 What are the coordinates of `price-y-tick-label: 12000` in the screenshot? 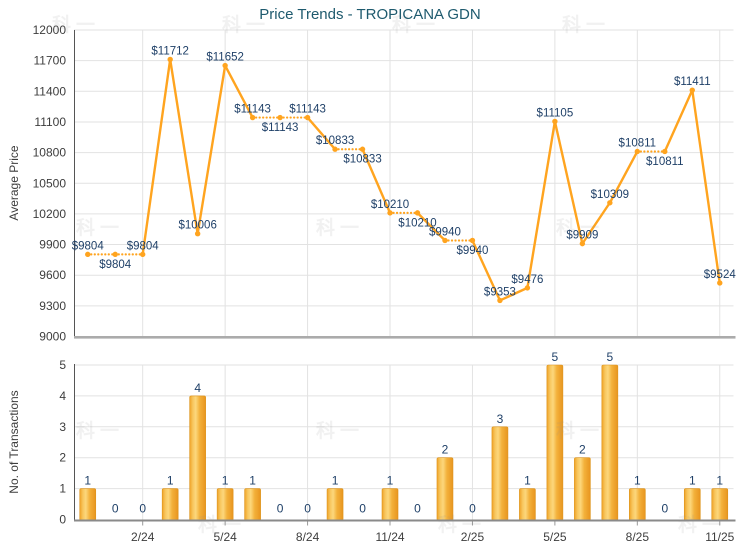 It's located at (50, 30).